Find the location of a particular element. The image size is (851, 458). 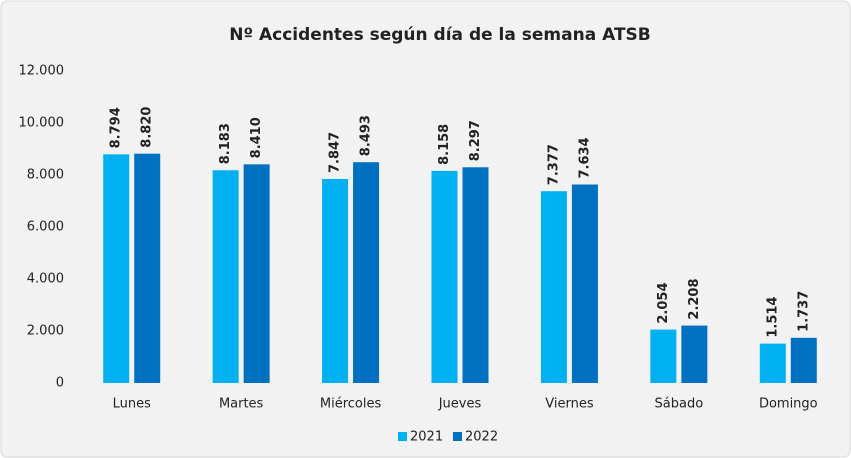

data-label: 2.054 is located at coordinates (663, 302).